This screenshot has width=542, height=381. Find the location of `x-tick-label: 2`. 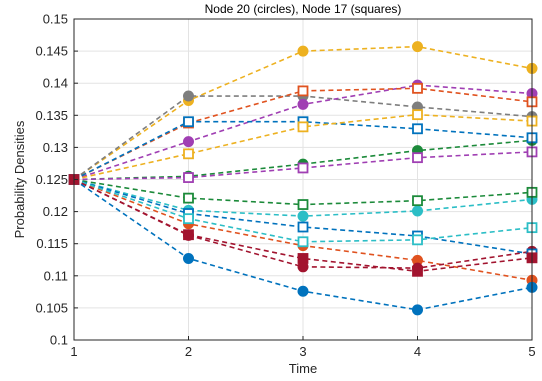

x-tick-label: 2 is located at coordinates (188, 351).